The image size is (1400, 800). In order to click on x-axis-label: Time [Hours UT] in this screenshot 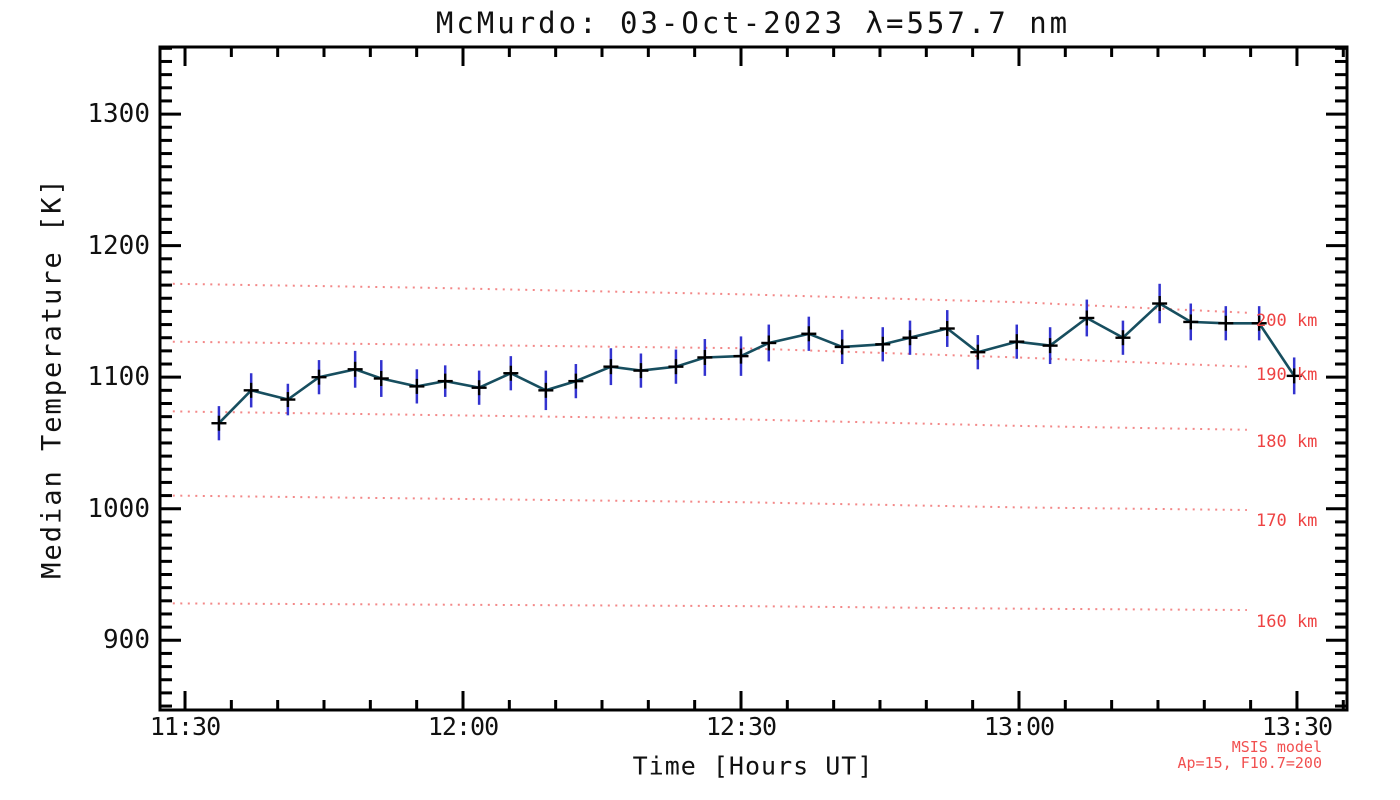, I will do `click(753, 766)`.